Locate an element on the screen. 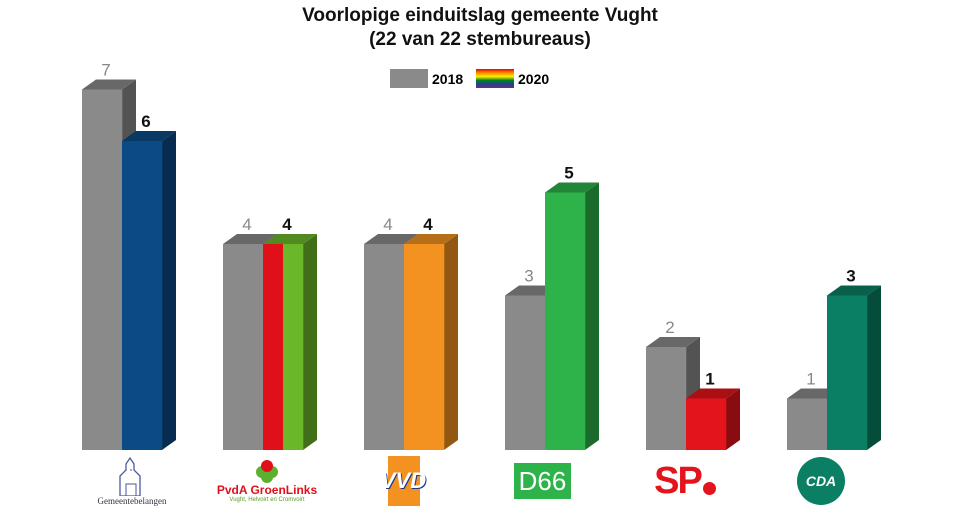 This screenshot has width=960, height=518. subtitle: (22 van 22 stembureaus) is located at coordinates (480, 39).